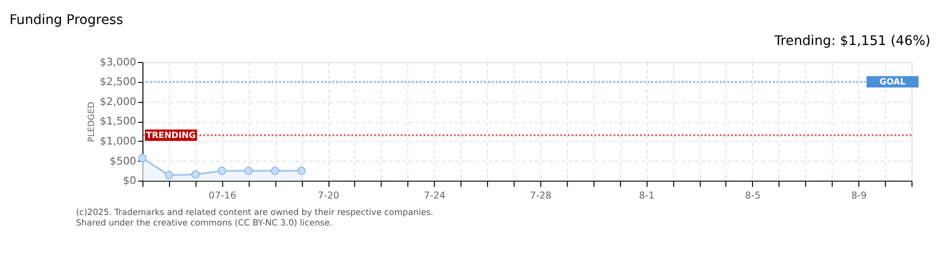  What do you see at coordinates (66, 20) in the screenshot?
I see `chart-title: Funding Progress` at bounding box center [66, 20].